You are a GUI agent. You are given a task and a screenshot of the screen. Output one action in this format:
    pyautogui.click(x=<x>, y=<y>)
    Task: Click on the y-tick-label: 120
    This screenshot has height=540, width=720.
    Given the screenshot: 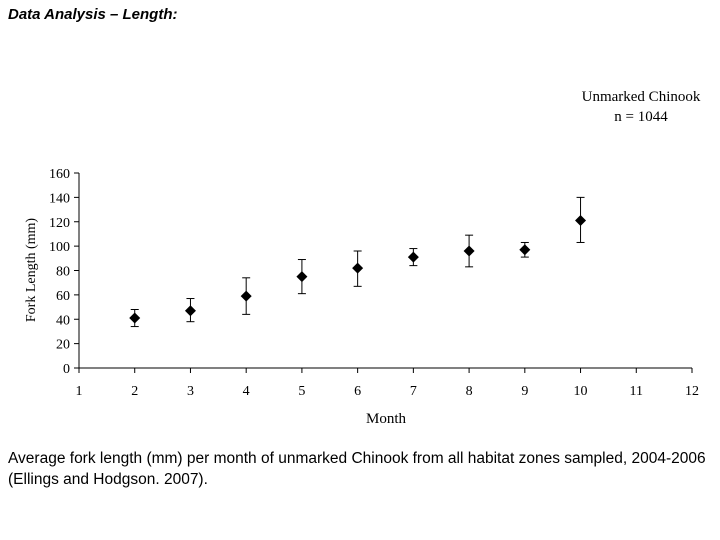 What is the action you would take?
    pyautogui.click(x=59, y=223)
    